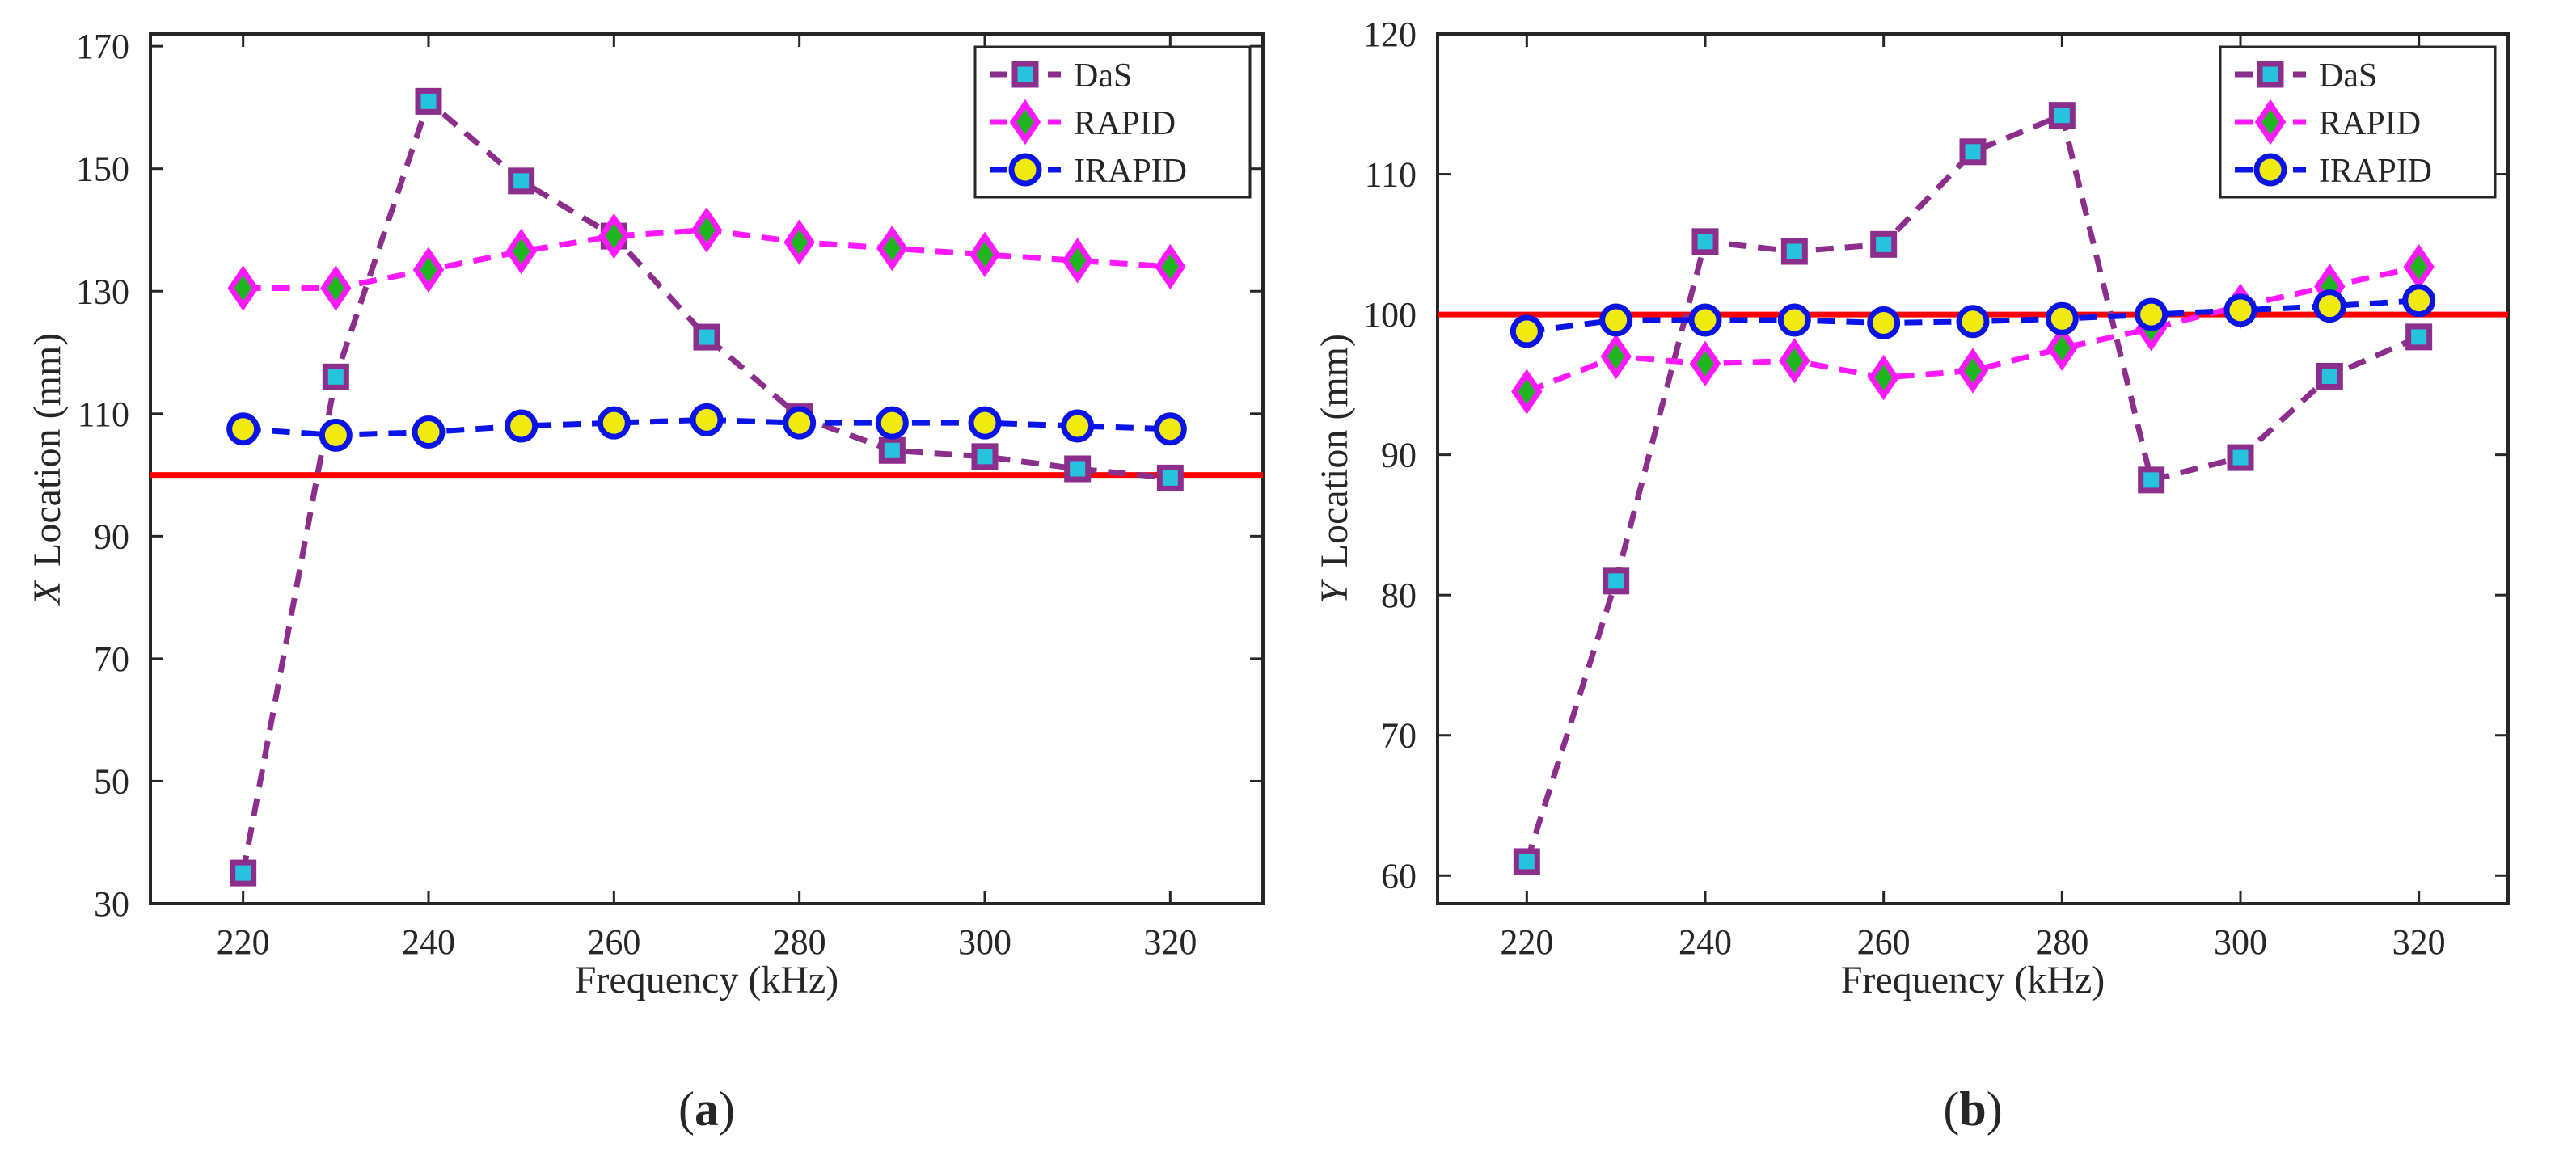 This screenshot has width=2576, height=1151. Describe the element at coordinates (1390, 34) in the screenshot. I see `y-tick-label: 120` at that location.